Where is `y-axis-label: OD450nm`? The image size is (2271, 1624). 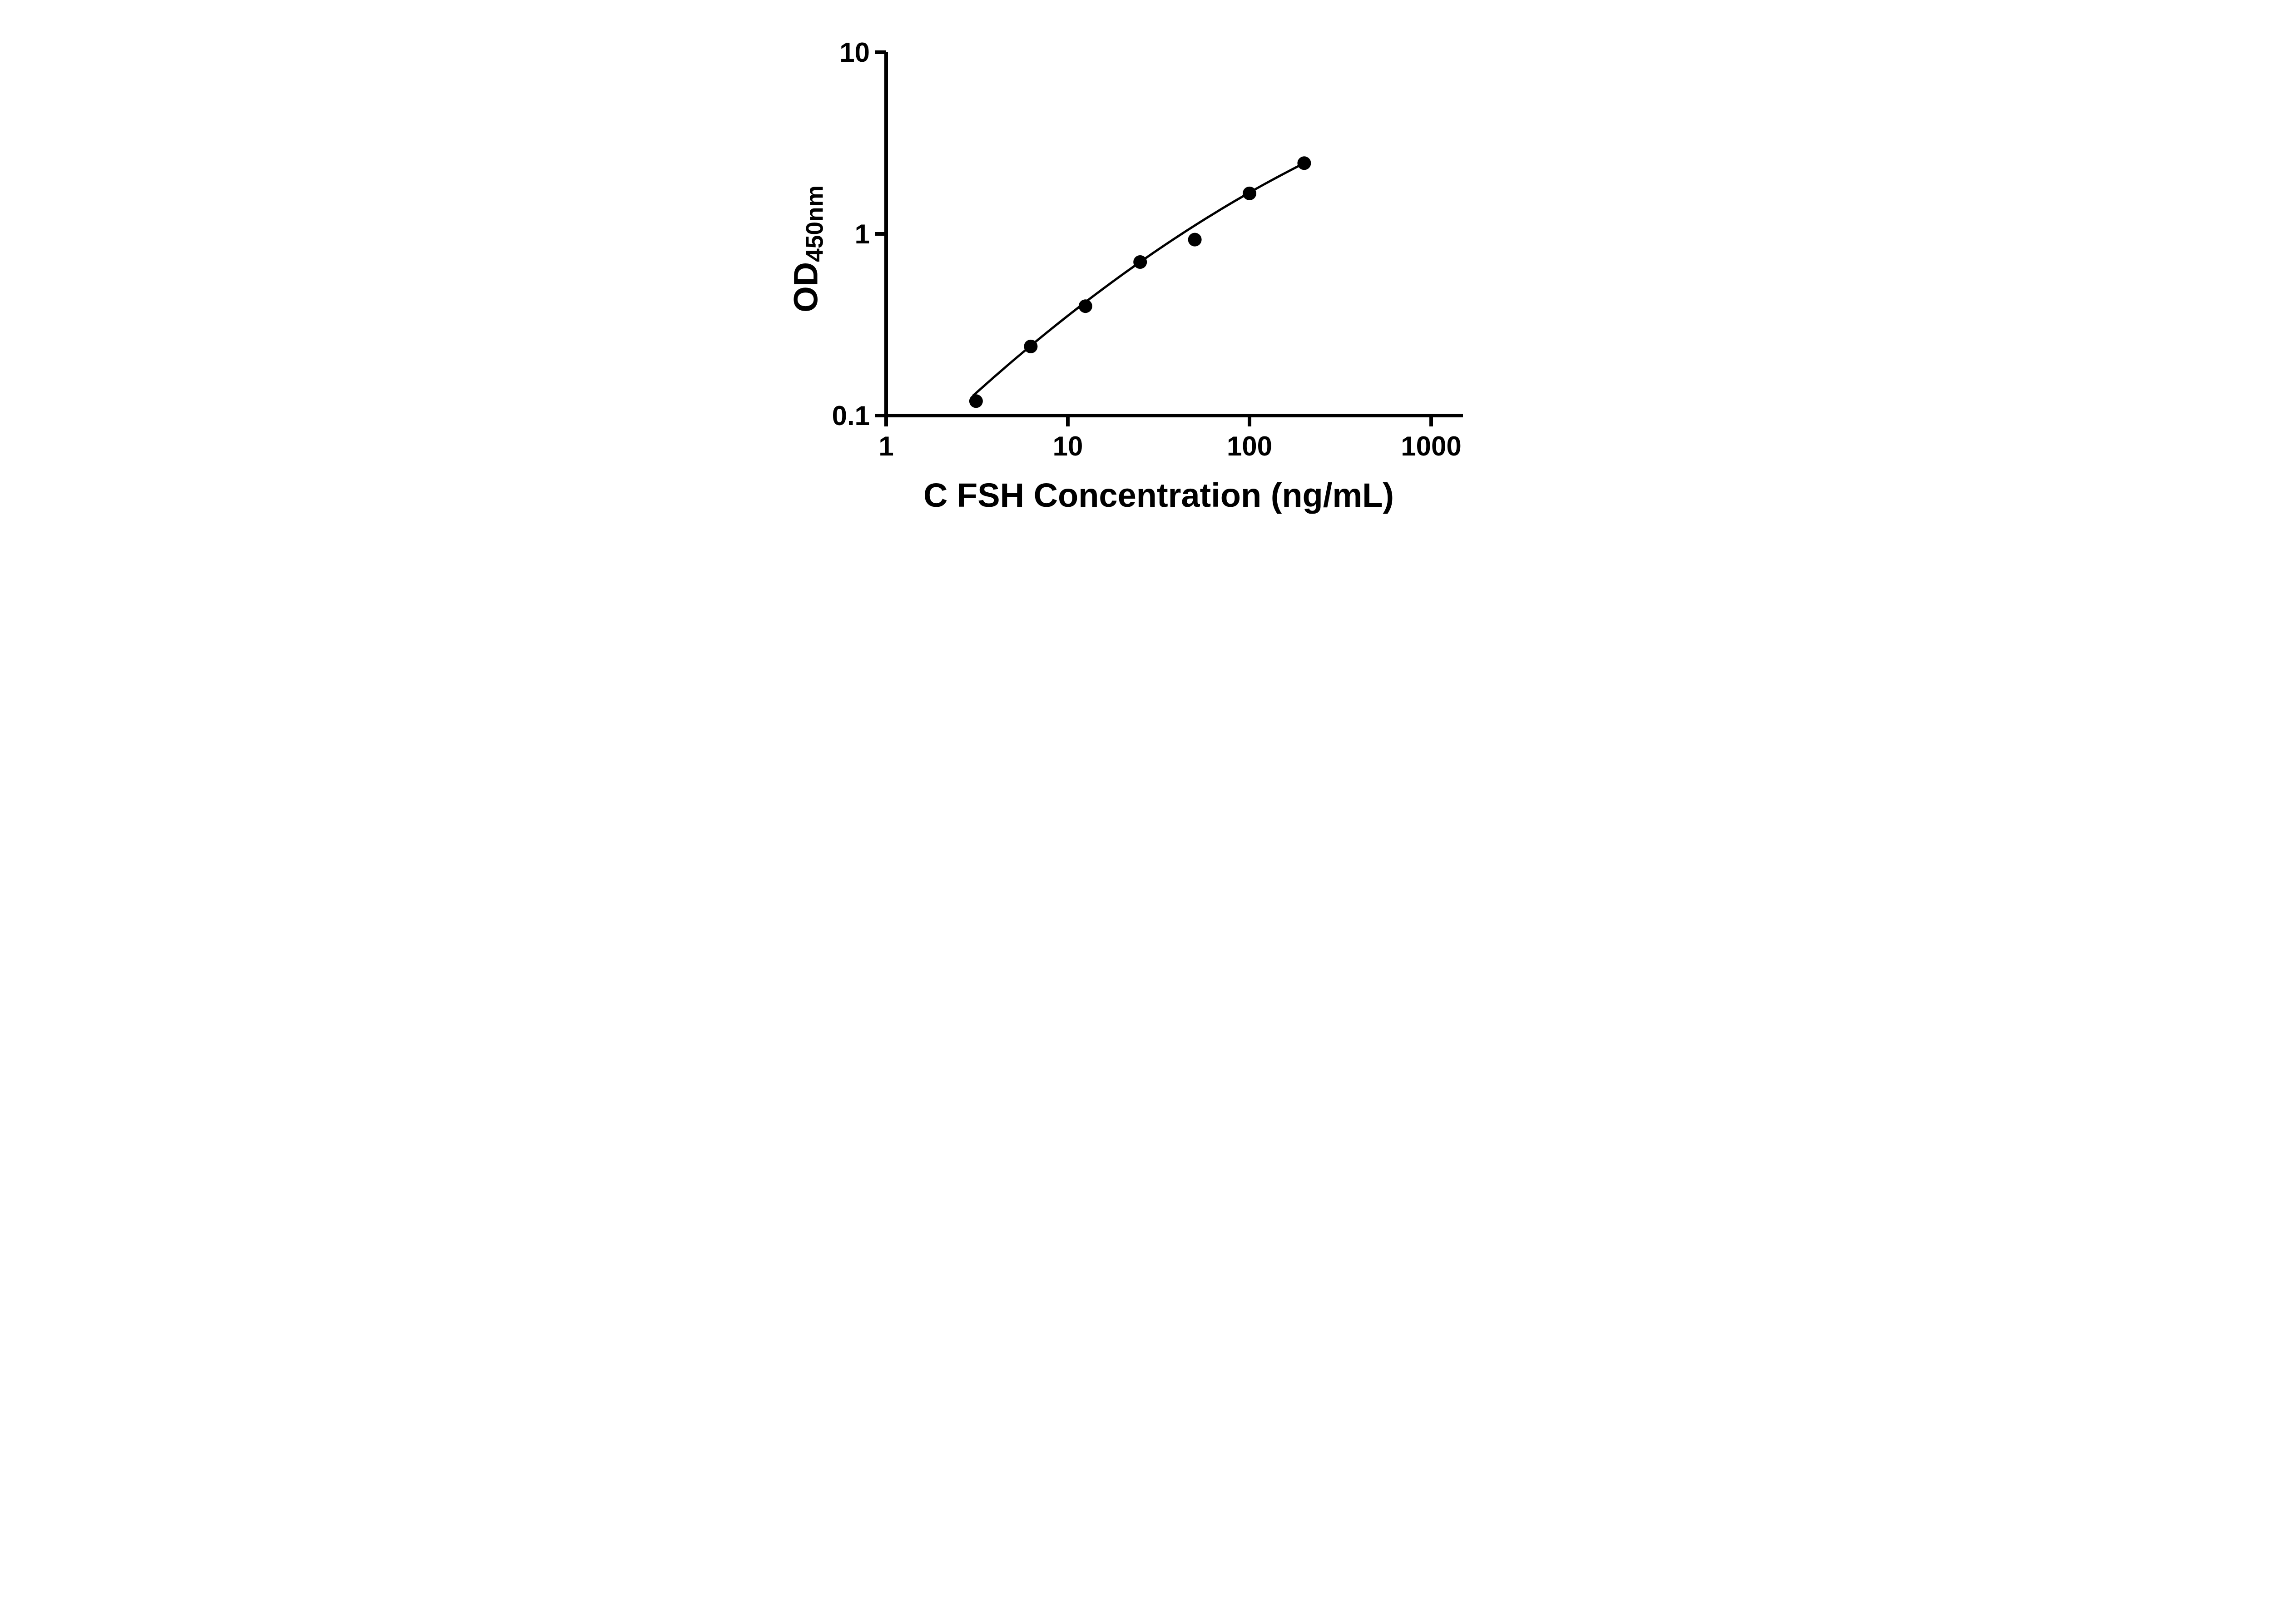
y-axis-label: OD450nm is located at coordinates (808, 248).